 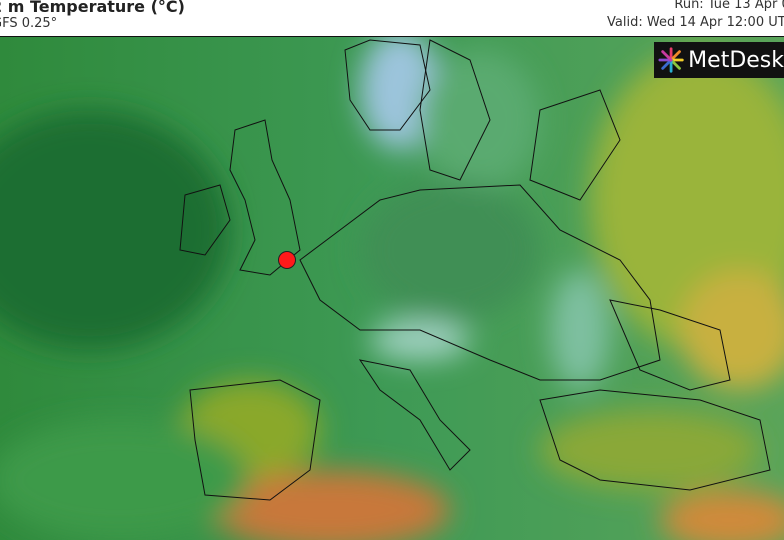 What do you see at coordinates (671, 60) in the screenshot?
I see `starburst-icon` at bounding box center [671, 60].